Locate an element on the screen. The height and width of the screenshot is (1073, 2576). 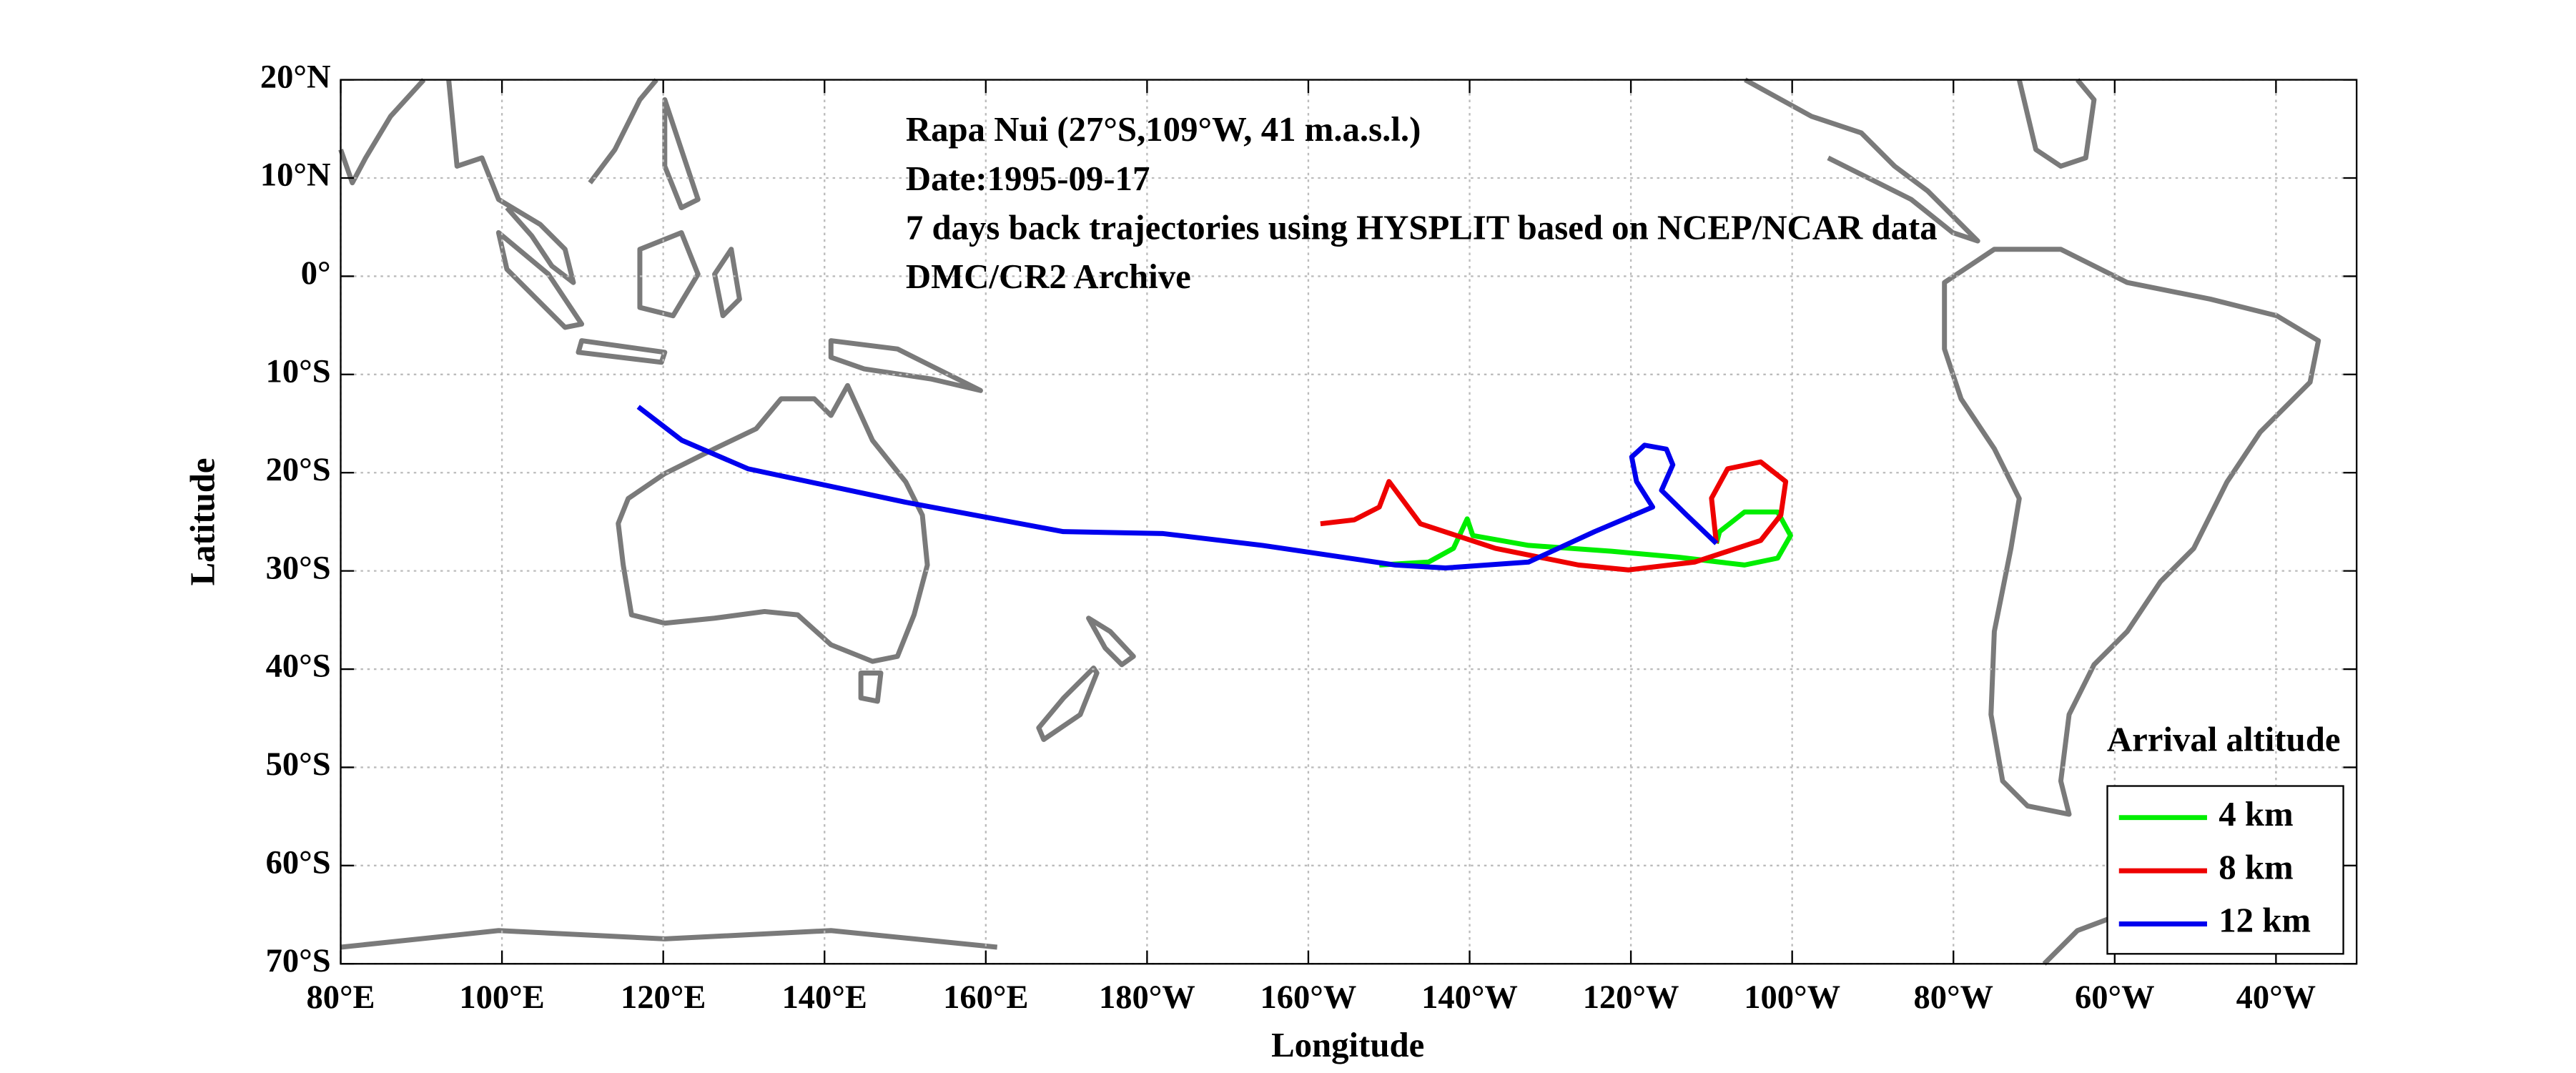
x-tick-label: 160°E is located at coordinates (985, 997).